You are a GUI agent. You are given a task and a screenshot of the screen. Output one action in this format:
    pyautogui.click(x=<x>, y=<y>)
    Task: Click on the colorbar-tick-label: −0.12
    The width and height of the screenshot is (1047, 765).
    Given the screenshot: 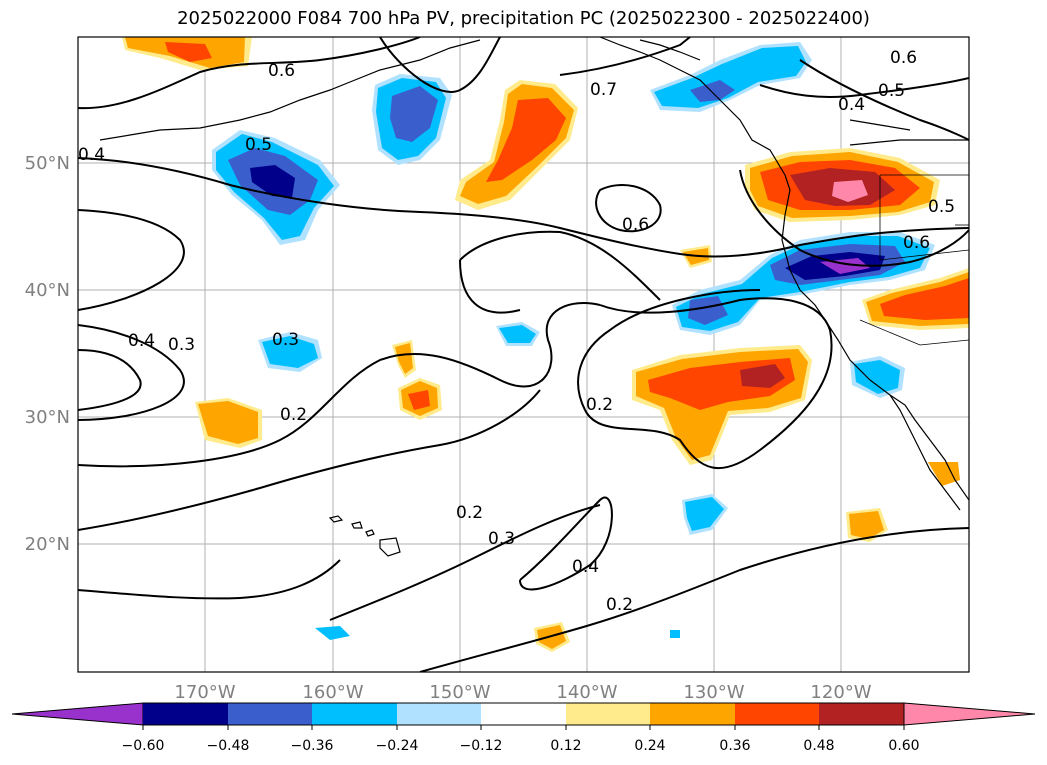 What is the action you would take?
    pyautogui.click(x=481, y=746)
    